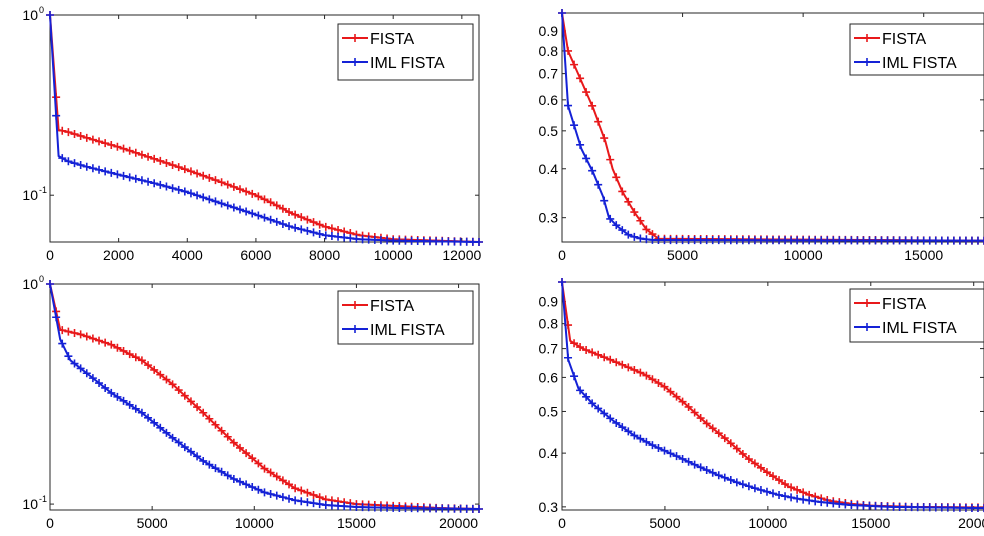 This screenshot has height=536, width=984. What do you see at coordinates (971, 523) in the screenshot?
I see `x-tick-label: 2000` at bounding box center [971, 523].